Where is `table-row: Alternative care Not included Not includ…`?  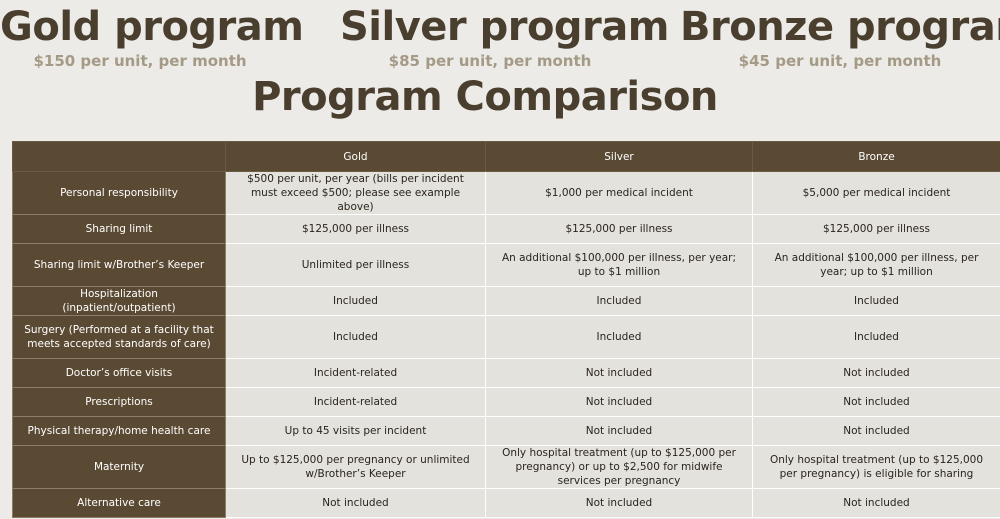
table-row: Alternative care Not included Not includ… is located at coordinates (506, 503).